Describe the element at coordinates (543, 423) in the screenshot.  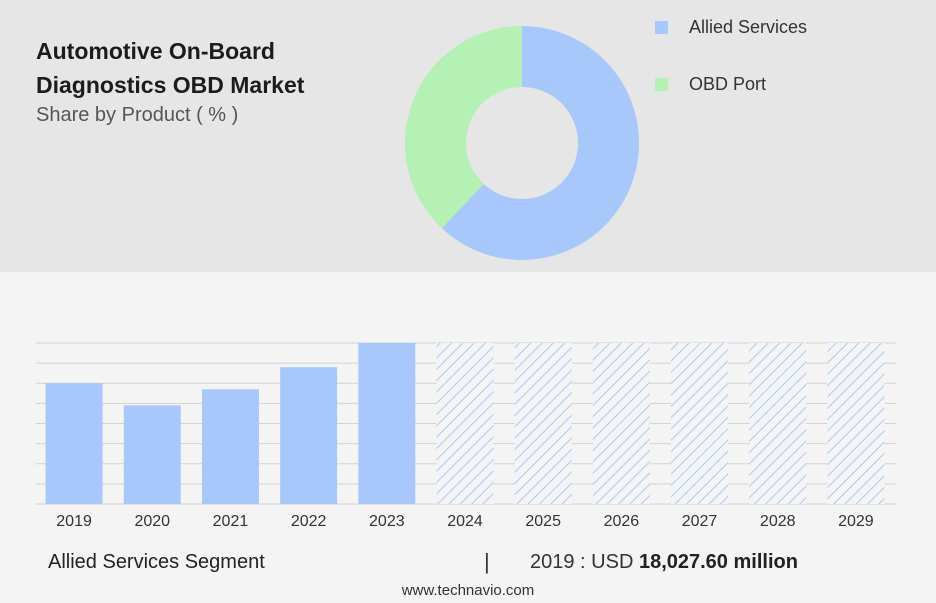
I see `forecast-bar-2025` at that location.